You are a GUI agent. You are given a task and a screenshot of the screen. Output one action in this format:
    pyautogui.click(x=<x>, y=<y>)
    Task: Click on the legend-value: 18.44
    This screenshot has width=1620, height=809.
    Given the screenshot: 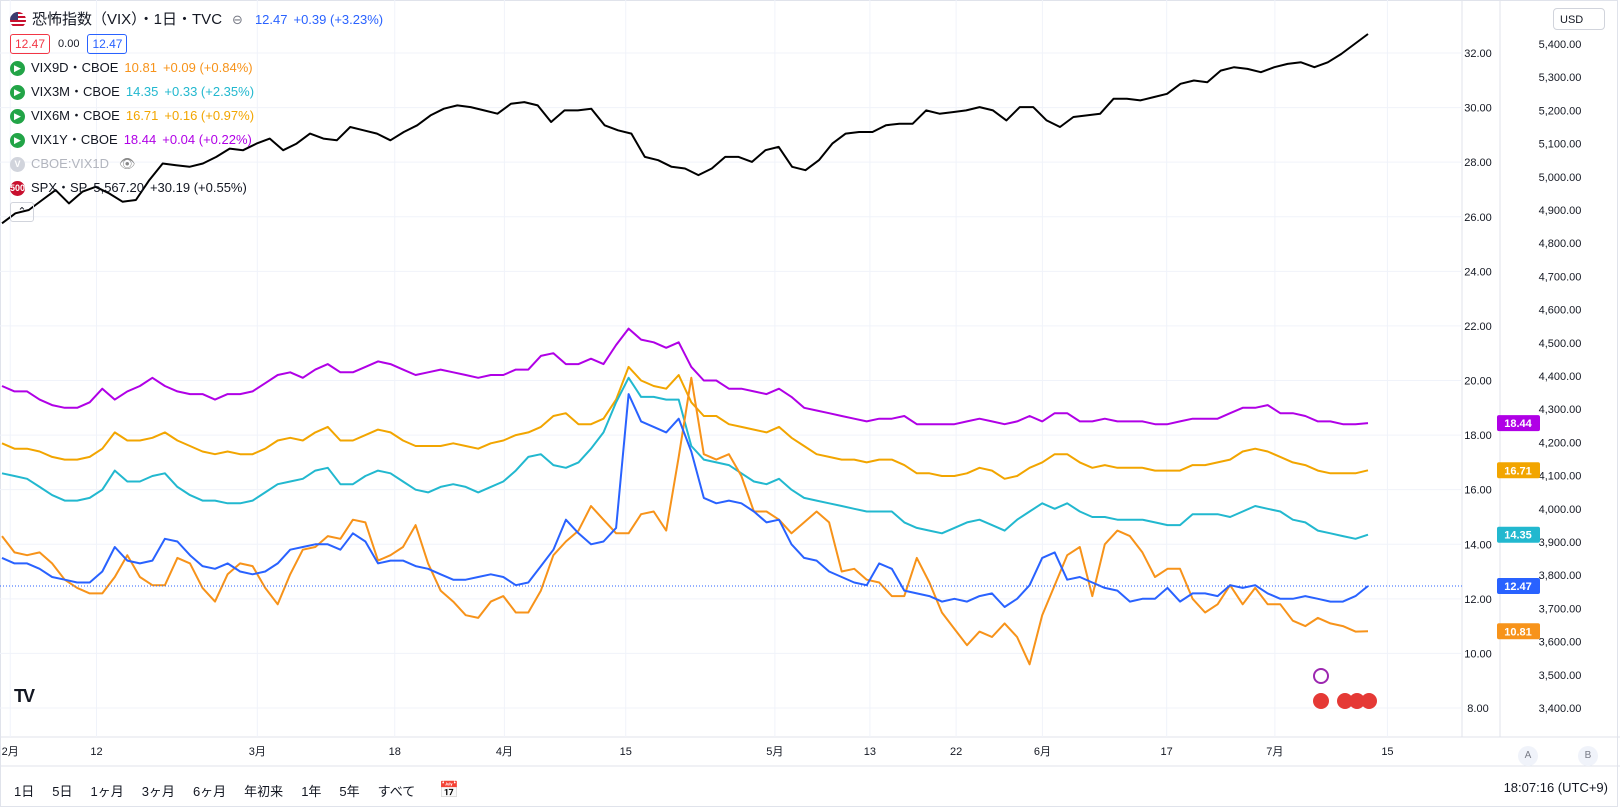 What is the action you would take?
    pyautogui.click(x=140, y=139)
    